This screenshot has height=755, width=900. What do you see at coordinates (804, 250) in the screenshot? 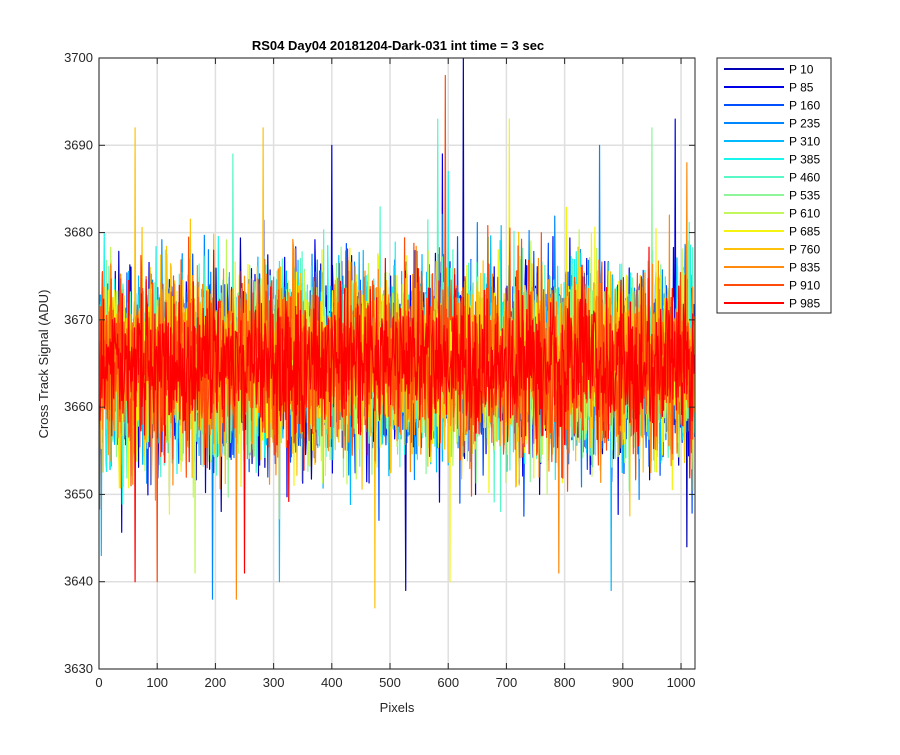
I see `legend-label: P 760` at bounding box center [804, 250].